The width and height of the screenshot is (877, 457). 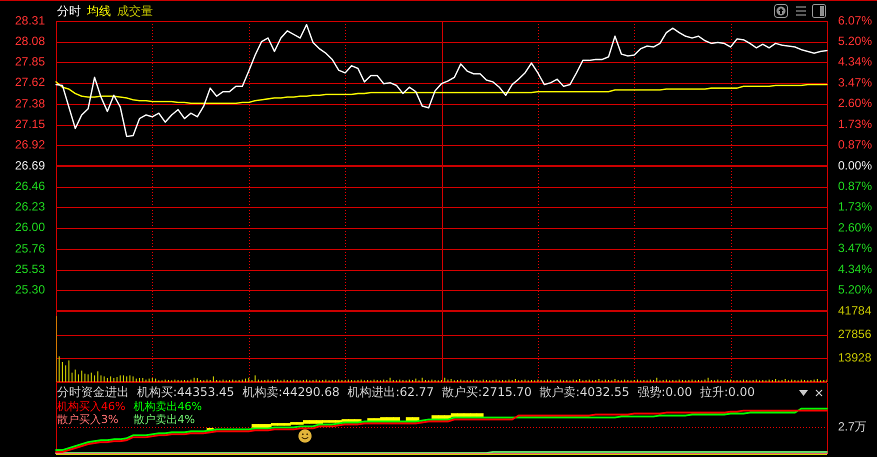 I want to click on y-tick-label: 26.46, so click(x=30, y=185).